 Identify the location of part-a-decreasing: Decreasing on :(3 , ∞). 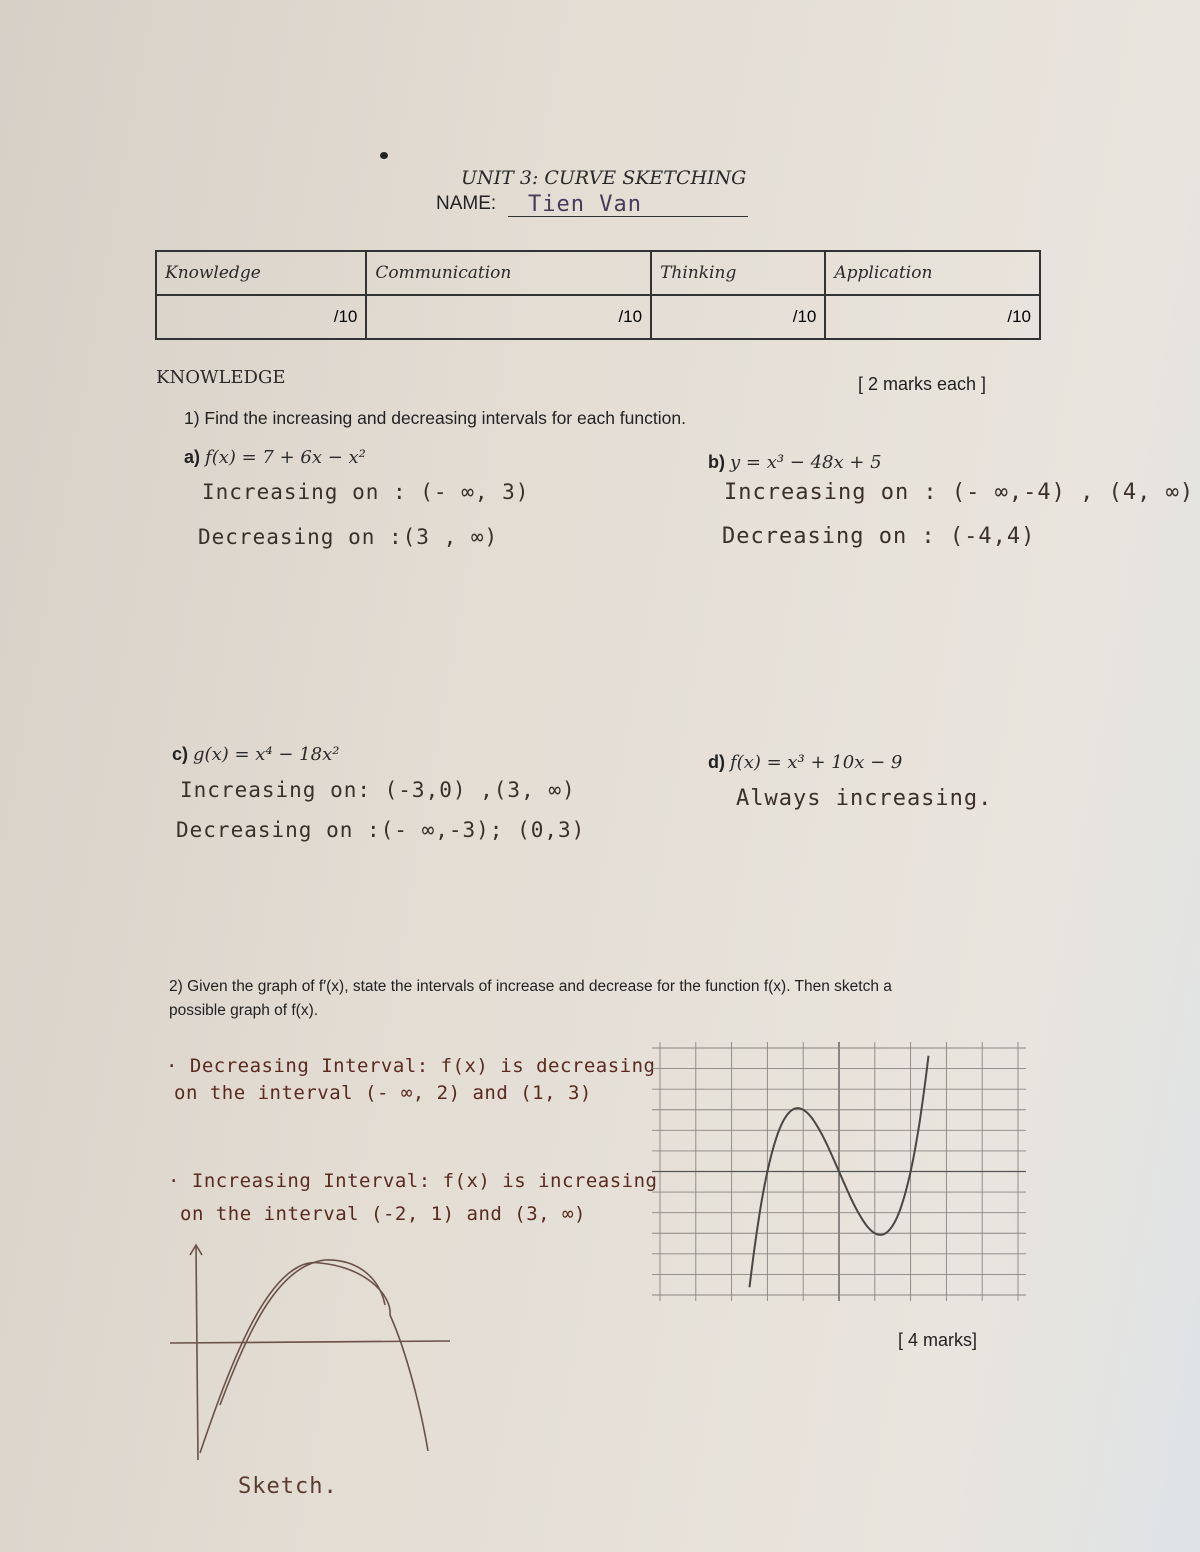
(348, 537).